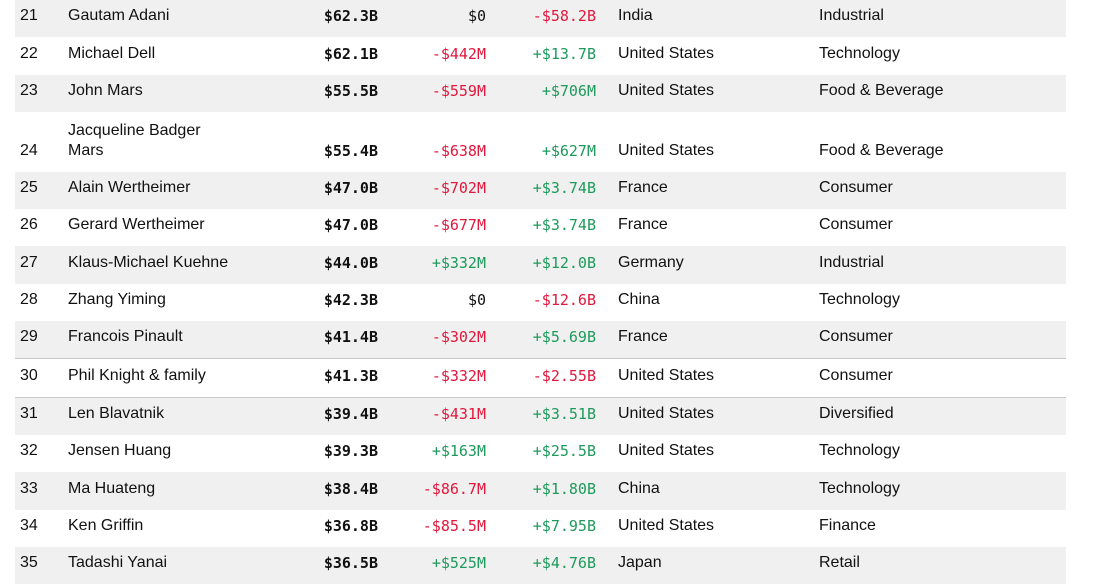 The image size is (1100, 584). What do you see at coordinates (125, 337) in the screenshot?
I see `name-cell: Francois Pinault` at bounding box center [125, 337].